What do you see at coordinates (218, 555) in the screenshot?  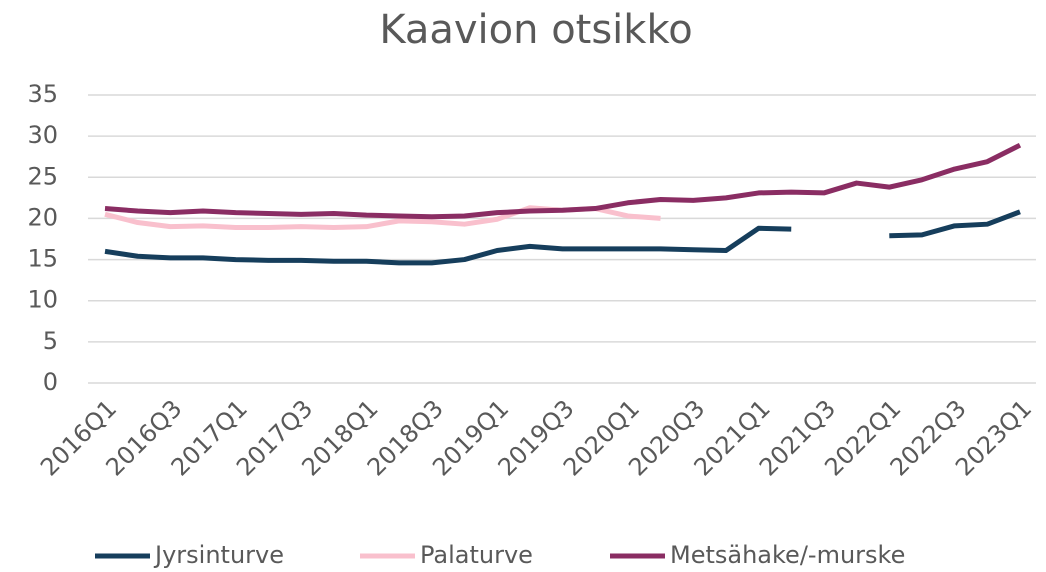 I see `legend-label: Jyrsinturve` at bounding box center [218, 555].